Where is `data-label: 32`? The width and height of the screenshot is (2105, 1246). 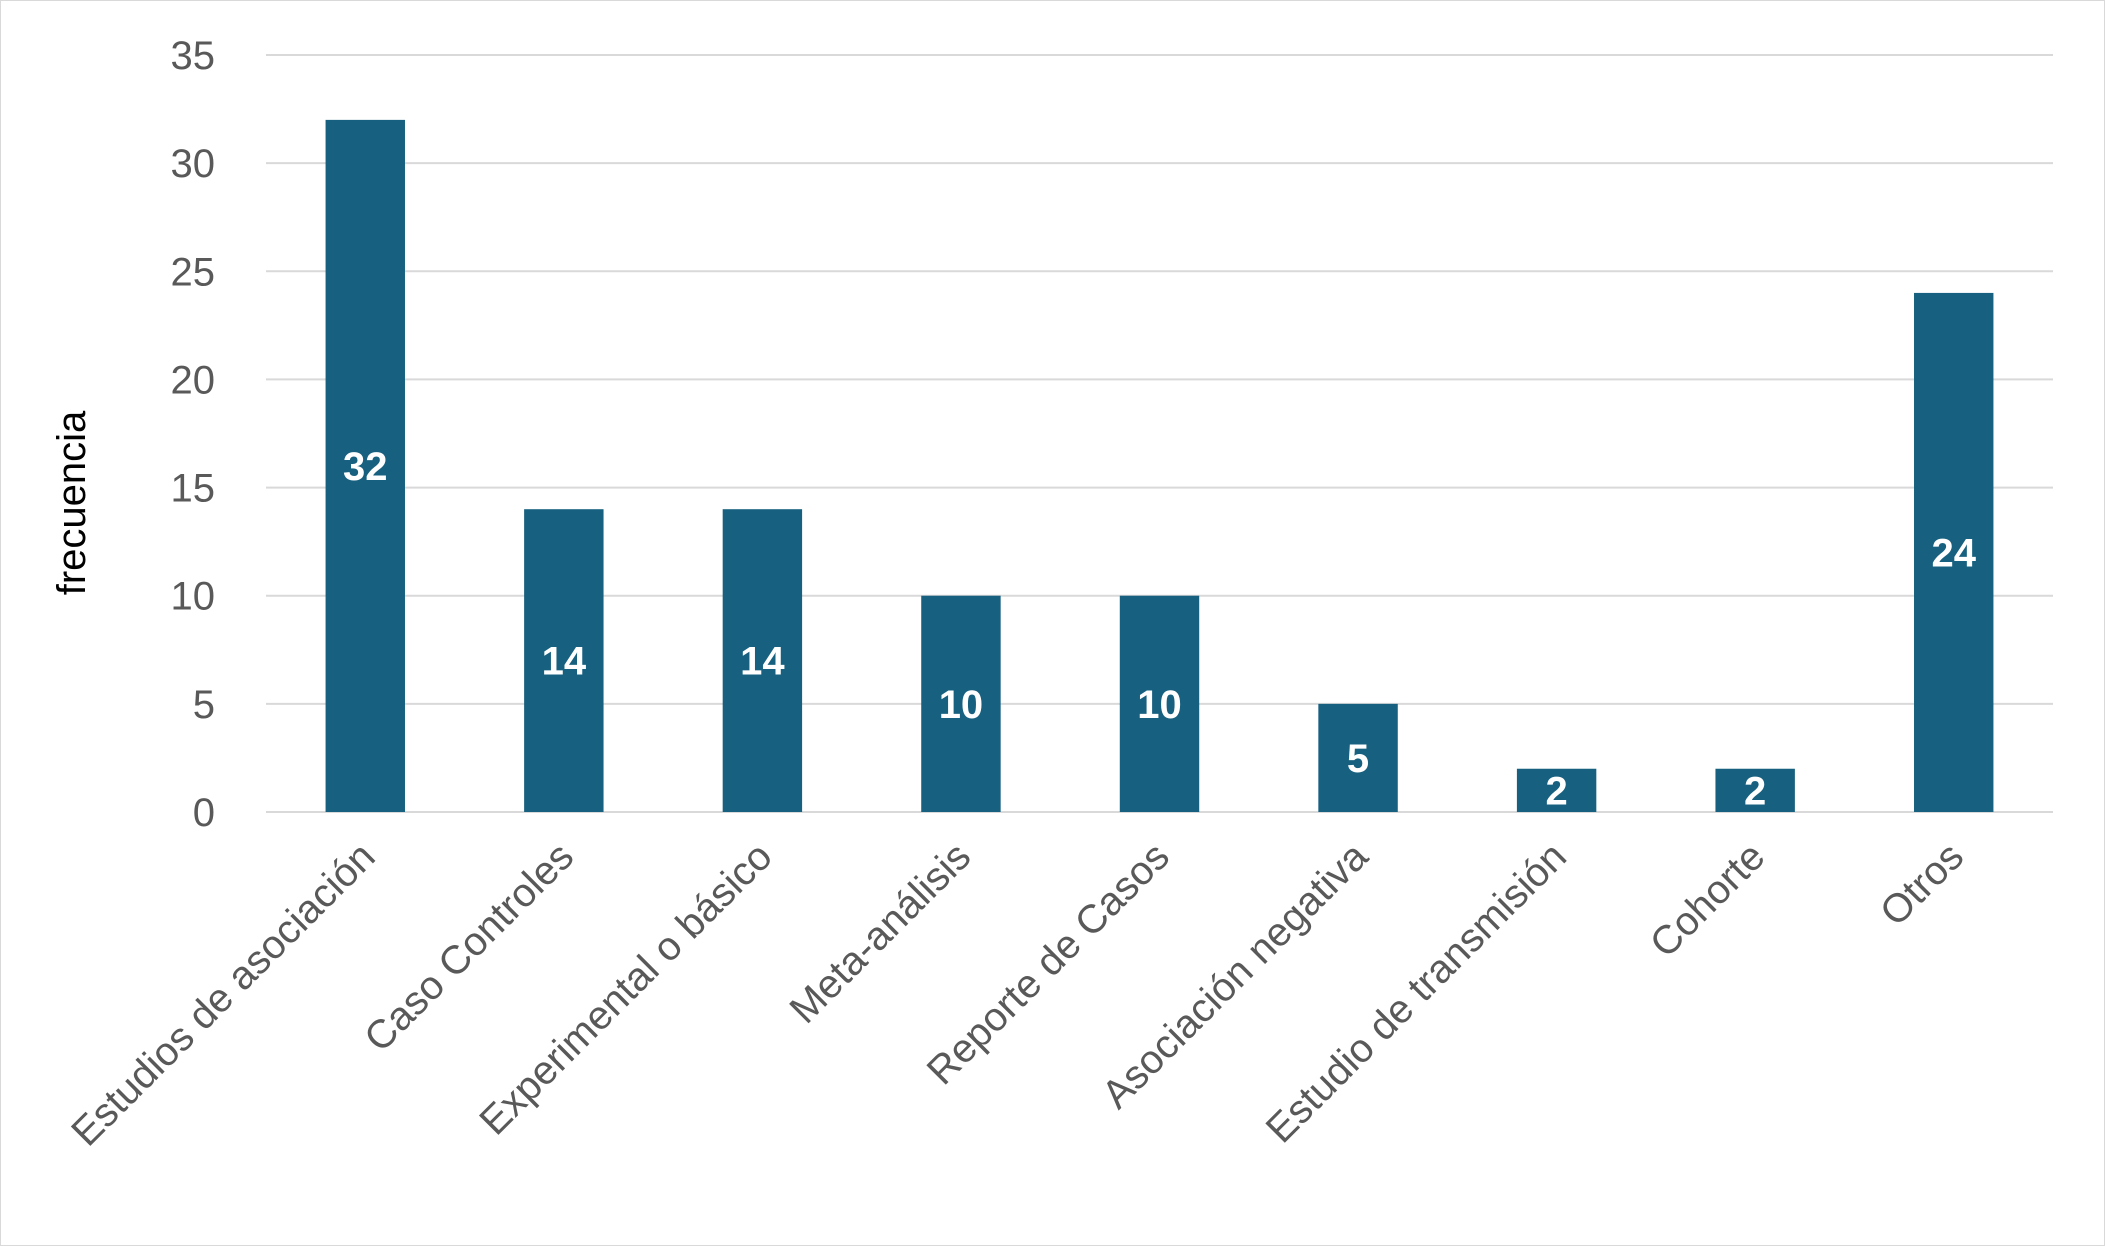 data-label: 32 is located at coordinates (365, 467).